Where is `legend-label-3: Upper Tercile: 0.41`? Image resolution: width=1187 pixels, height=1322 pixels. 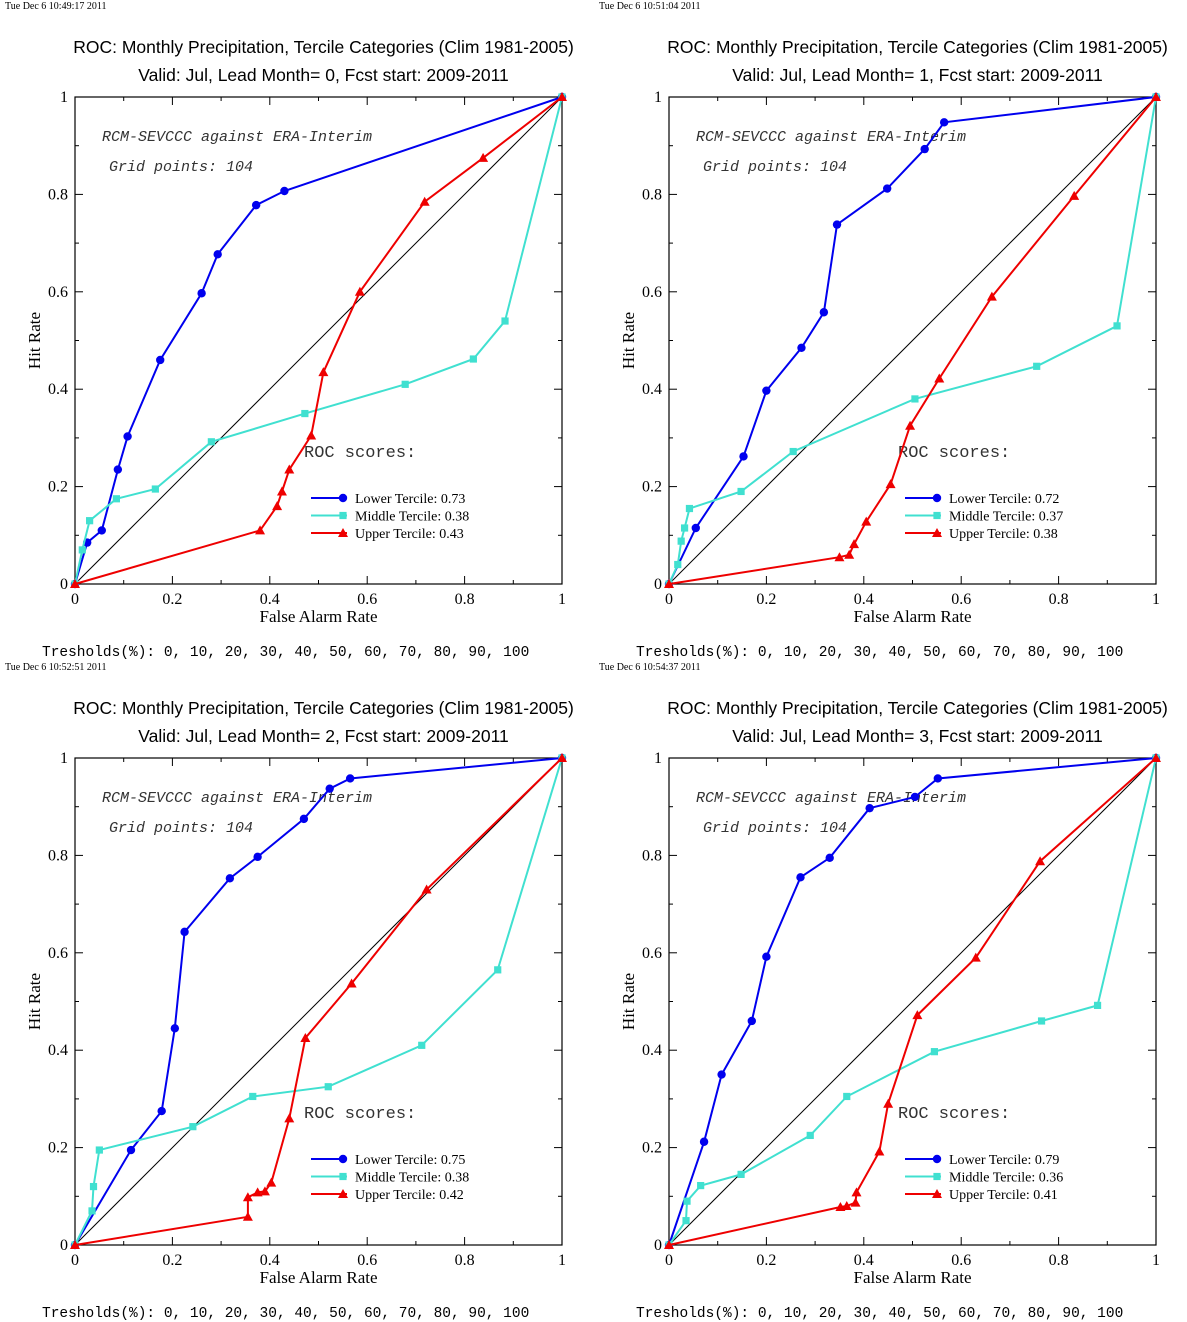
legend-label-3: Upper Tercile: 0.41 is located at coordinates (1003, 1195).